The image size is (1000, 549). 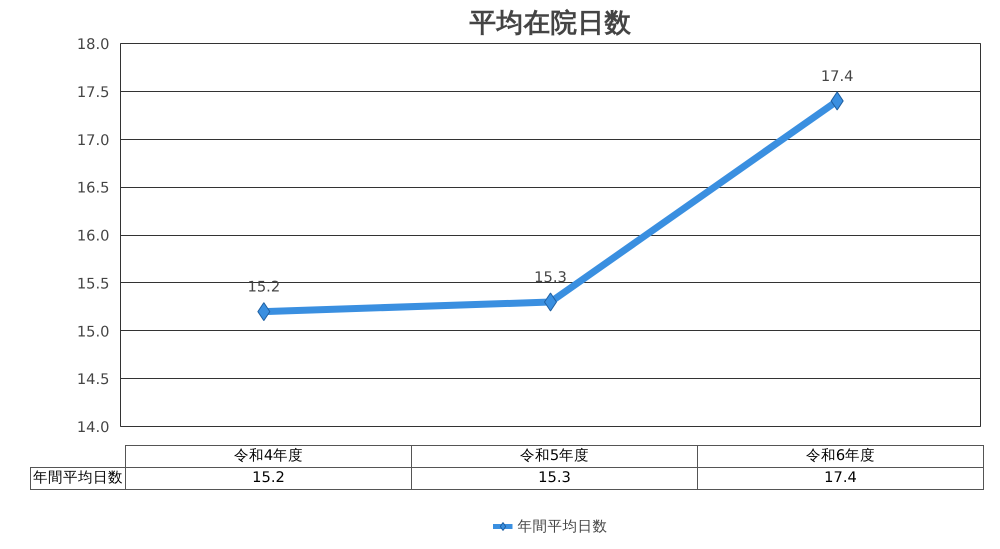 What do you see at coordinates (841, 457) in the screenshot?
I see `x-tick-label: 令和6年度` at bounding box center [841, 457].